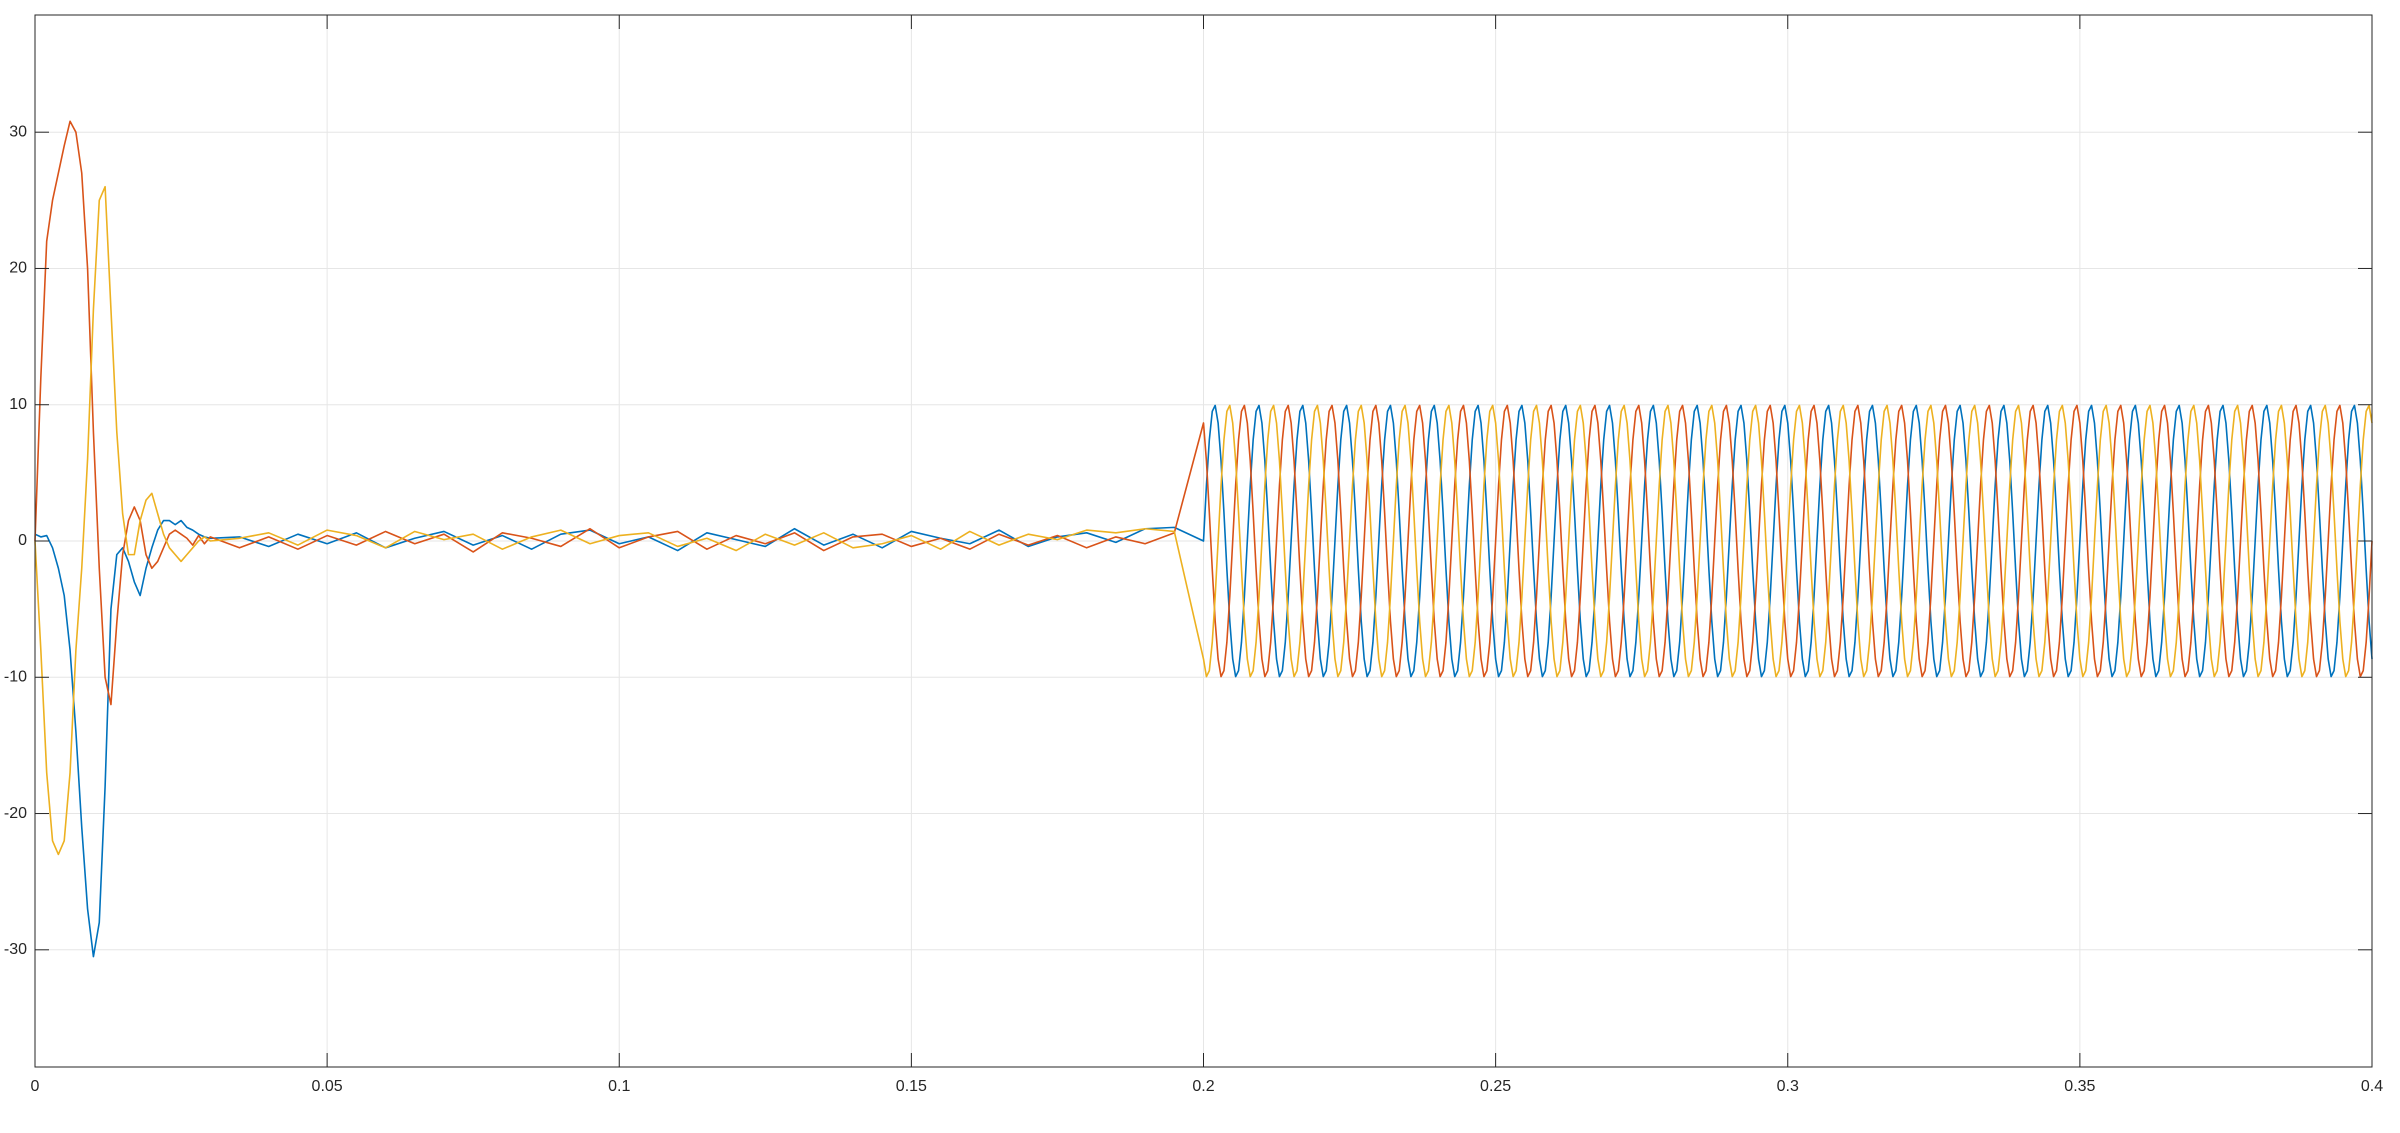 The image size is (2400, 1133). What do you see at coordinates (18, 404) in the screenshot?
I see `y-tick-label: 10` at bounding box center [18, 404].